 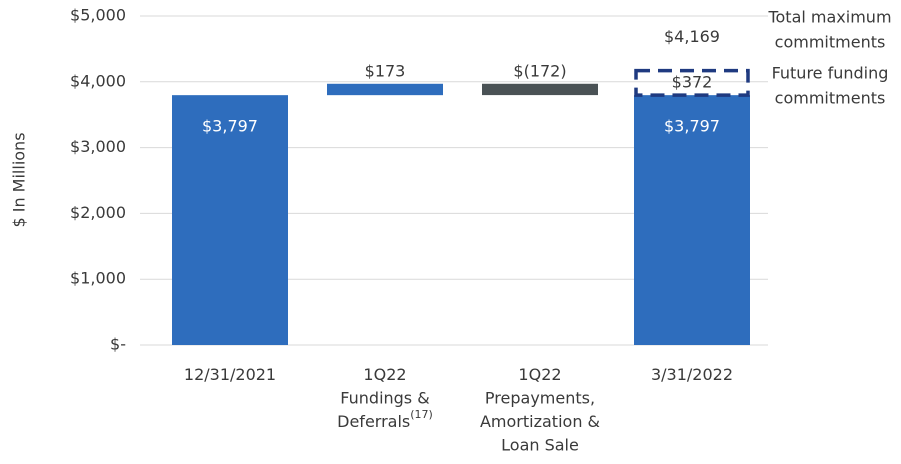 What do you see at coordinates (98, 146) in the screenshot?
I see `y-tick-label: $3,000` at bounding box center [98, 146].